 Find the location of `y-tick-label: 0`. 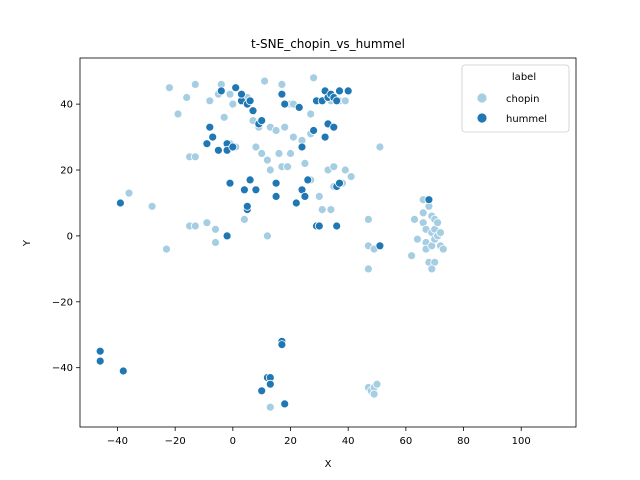

y-tick-label: 0 is located at coordinates (70, 236).